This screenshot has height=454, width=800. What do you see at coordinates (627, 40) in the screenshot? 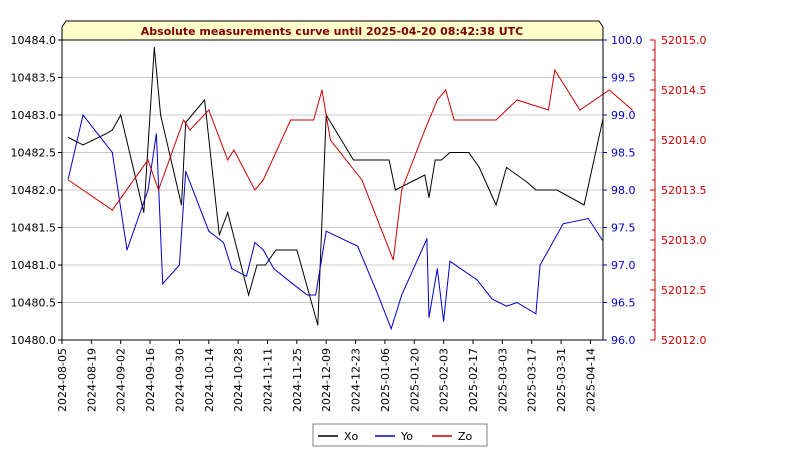
I see `y-tick-label-right-yo: 100.0` at bounding box center [627, 40].